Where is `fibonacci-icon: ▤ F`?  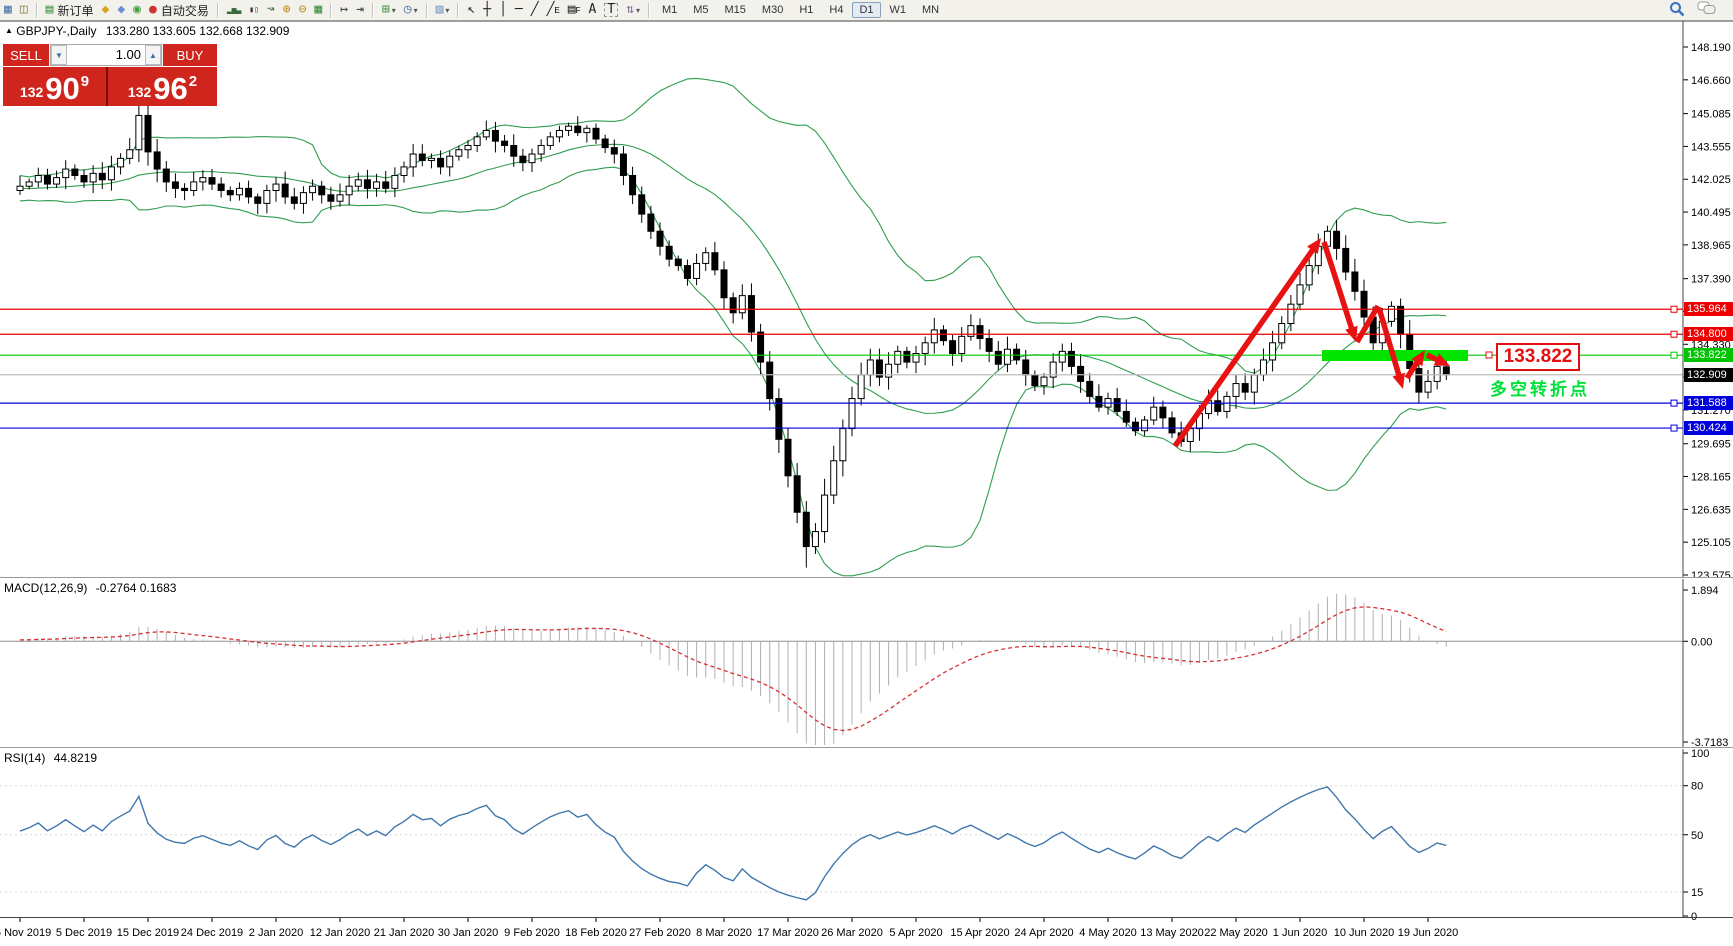 fibonacci-icon: ▤ F is located at coordinates (574, 9).